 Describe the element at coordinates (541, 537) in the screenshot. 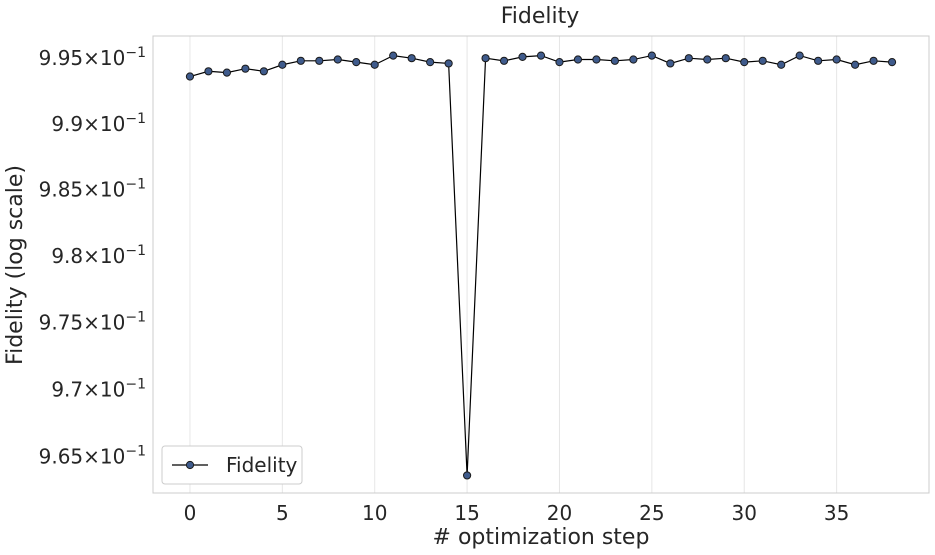

I see `x-axis-title: # optimization step` at that location.